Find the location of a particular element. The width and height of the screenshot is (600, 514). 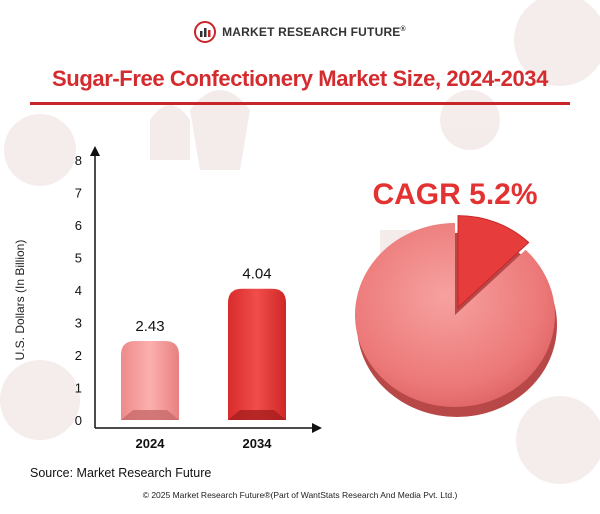

y-tick-label: 2 is located at coordinates (78, 355).